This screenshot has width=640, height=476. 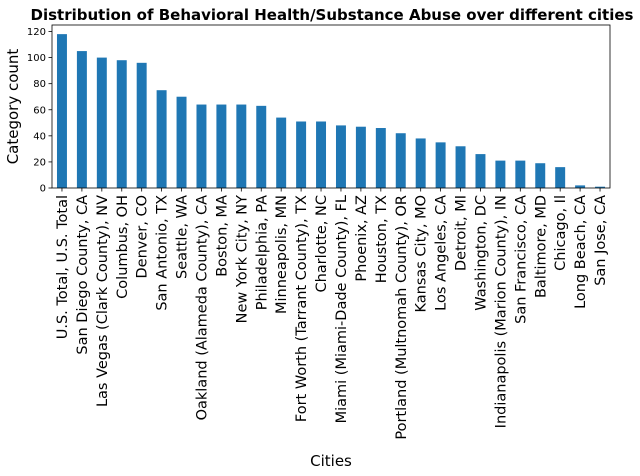 I want to click on x-tick-label: Portland (Multnomah County), OR, so click(x=402, y=317).